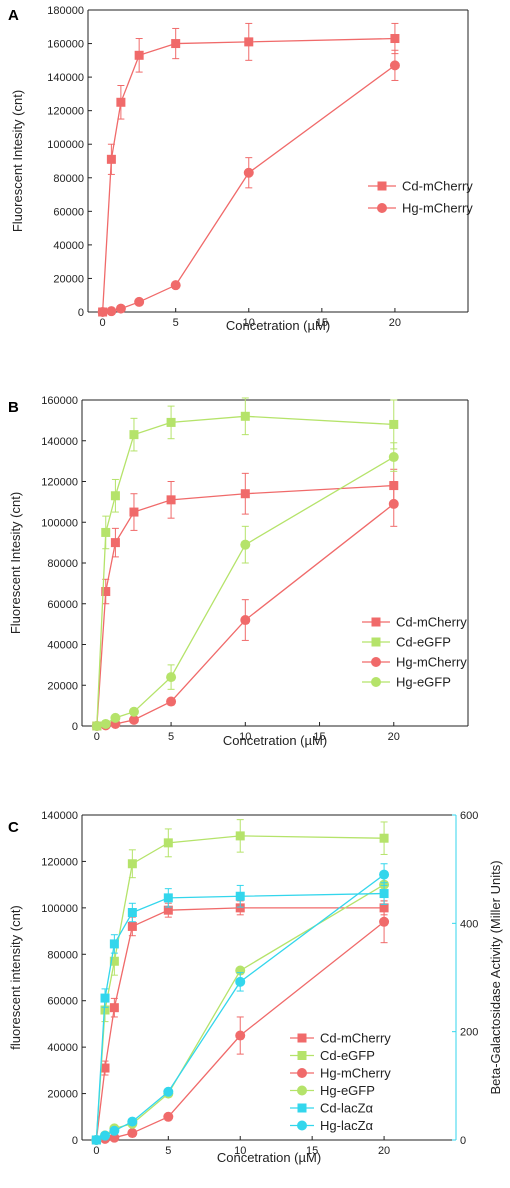 Image resolution: width=510 pixels, height=1188 pixels. What do you see at coordinates (65, 45) in the screenshot?
I see `y-tick-label: 160000` at bounding box center [65, 45].